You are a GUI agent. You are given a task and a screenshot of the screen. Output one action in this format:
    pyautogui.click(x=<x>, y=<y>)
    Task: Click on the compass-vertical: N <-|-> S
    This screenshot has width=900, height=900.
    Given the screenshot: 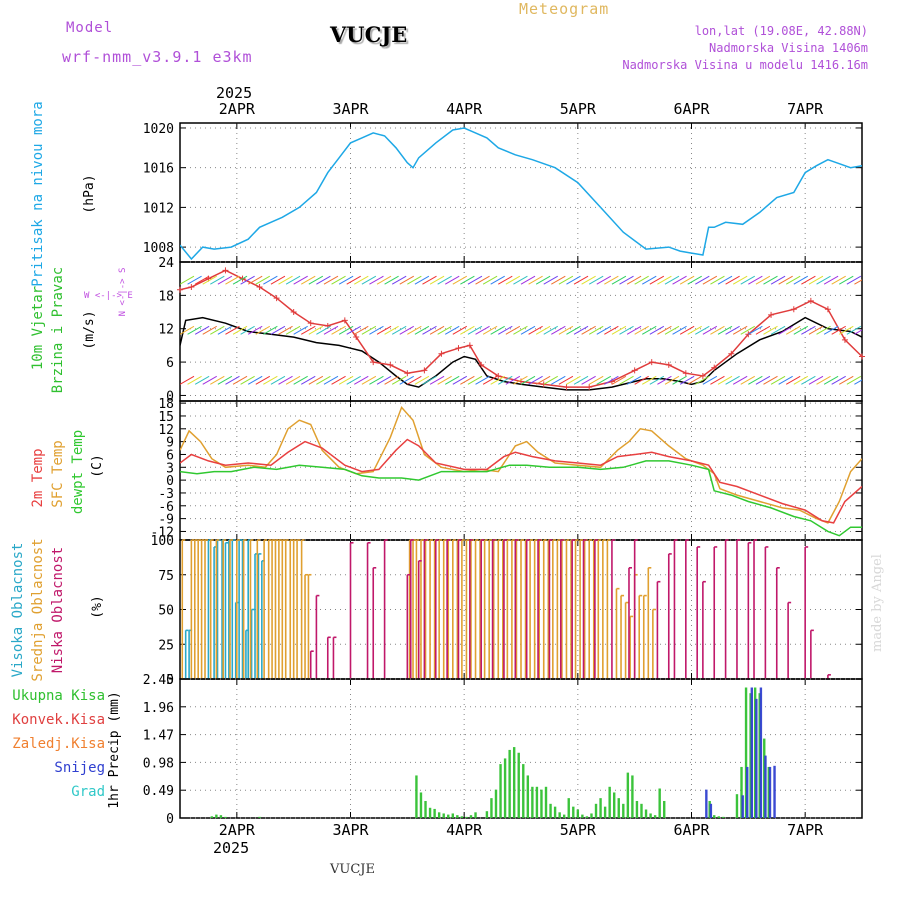 What is the action you would take?
    pyautogui.click(x=123, y=292)
    